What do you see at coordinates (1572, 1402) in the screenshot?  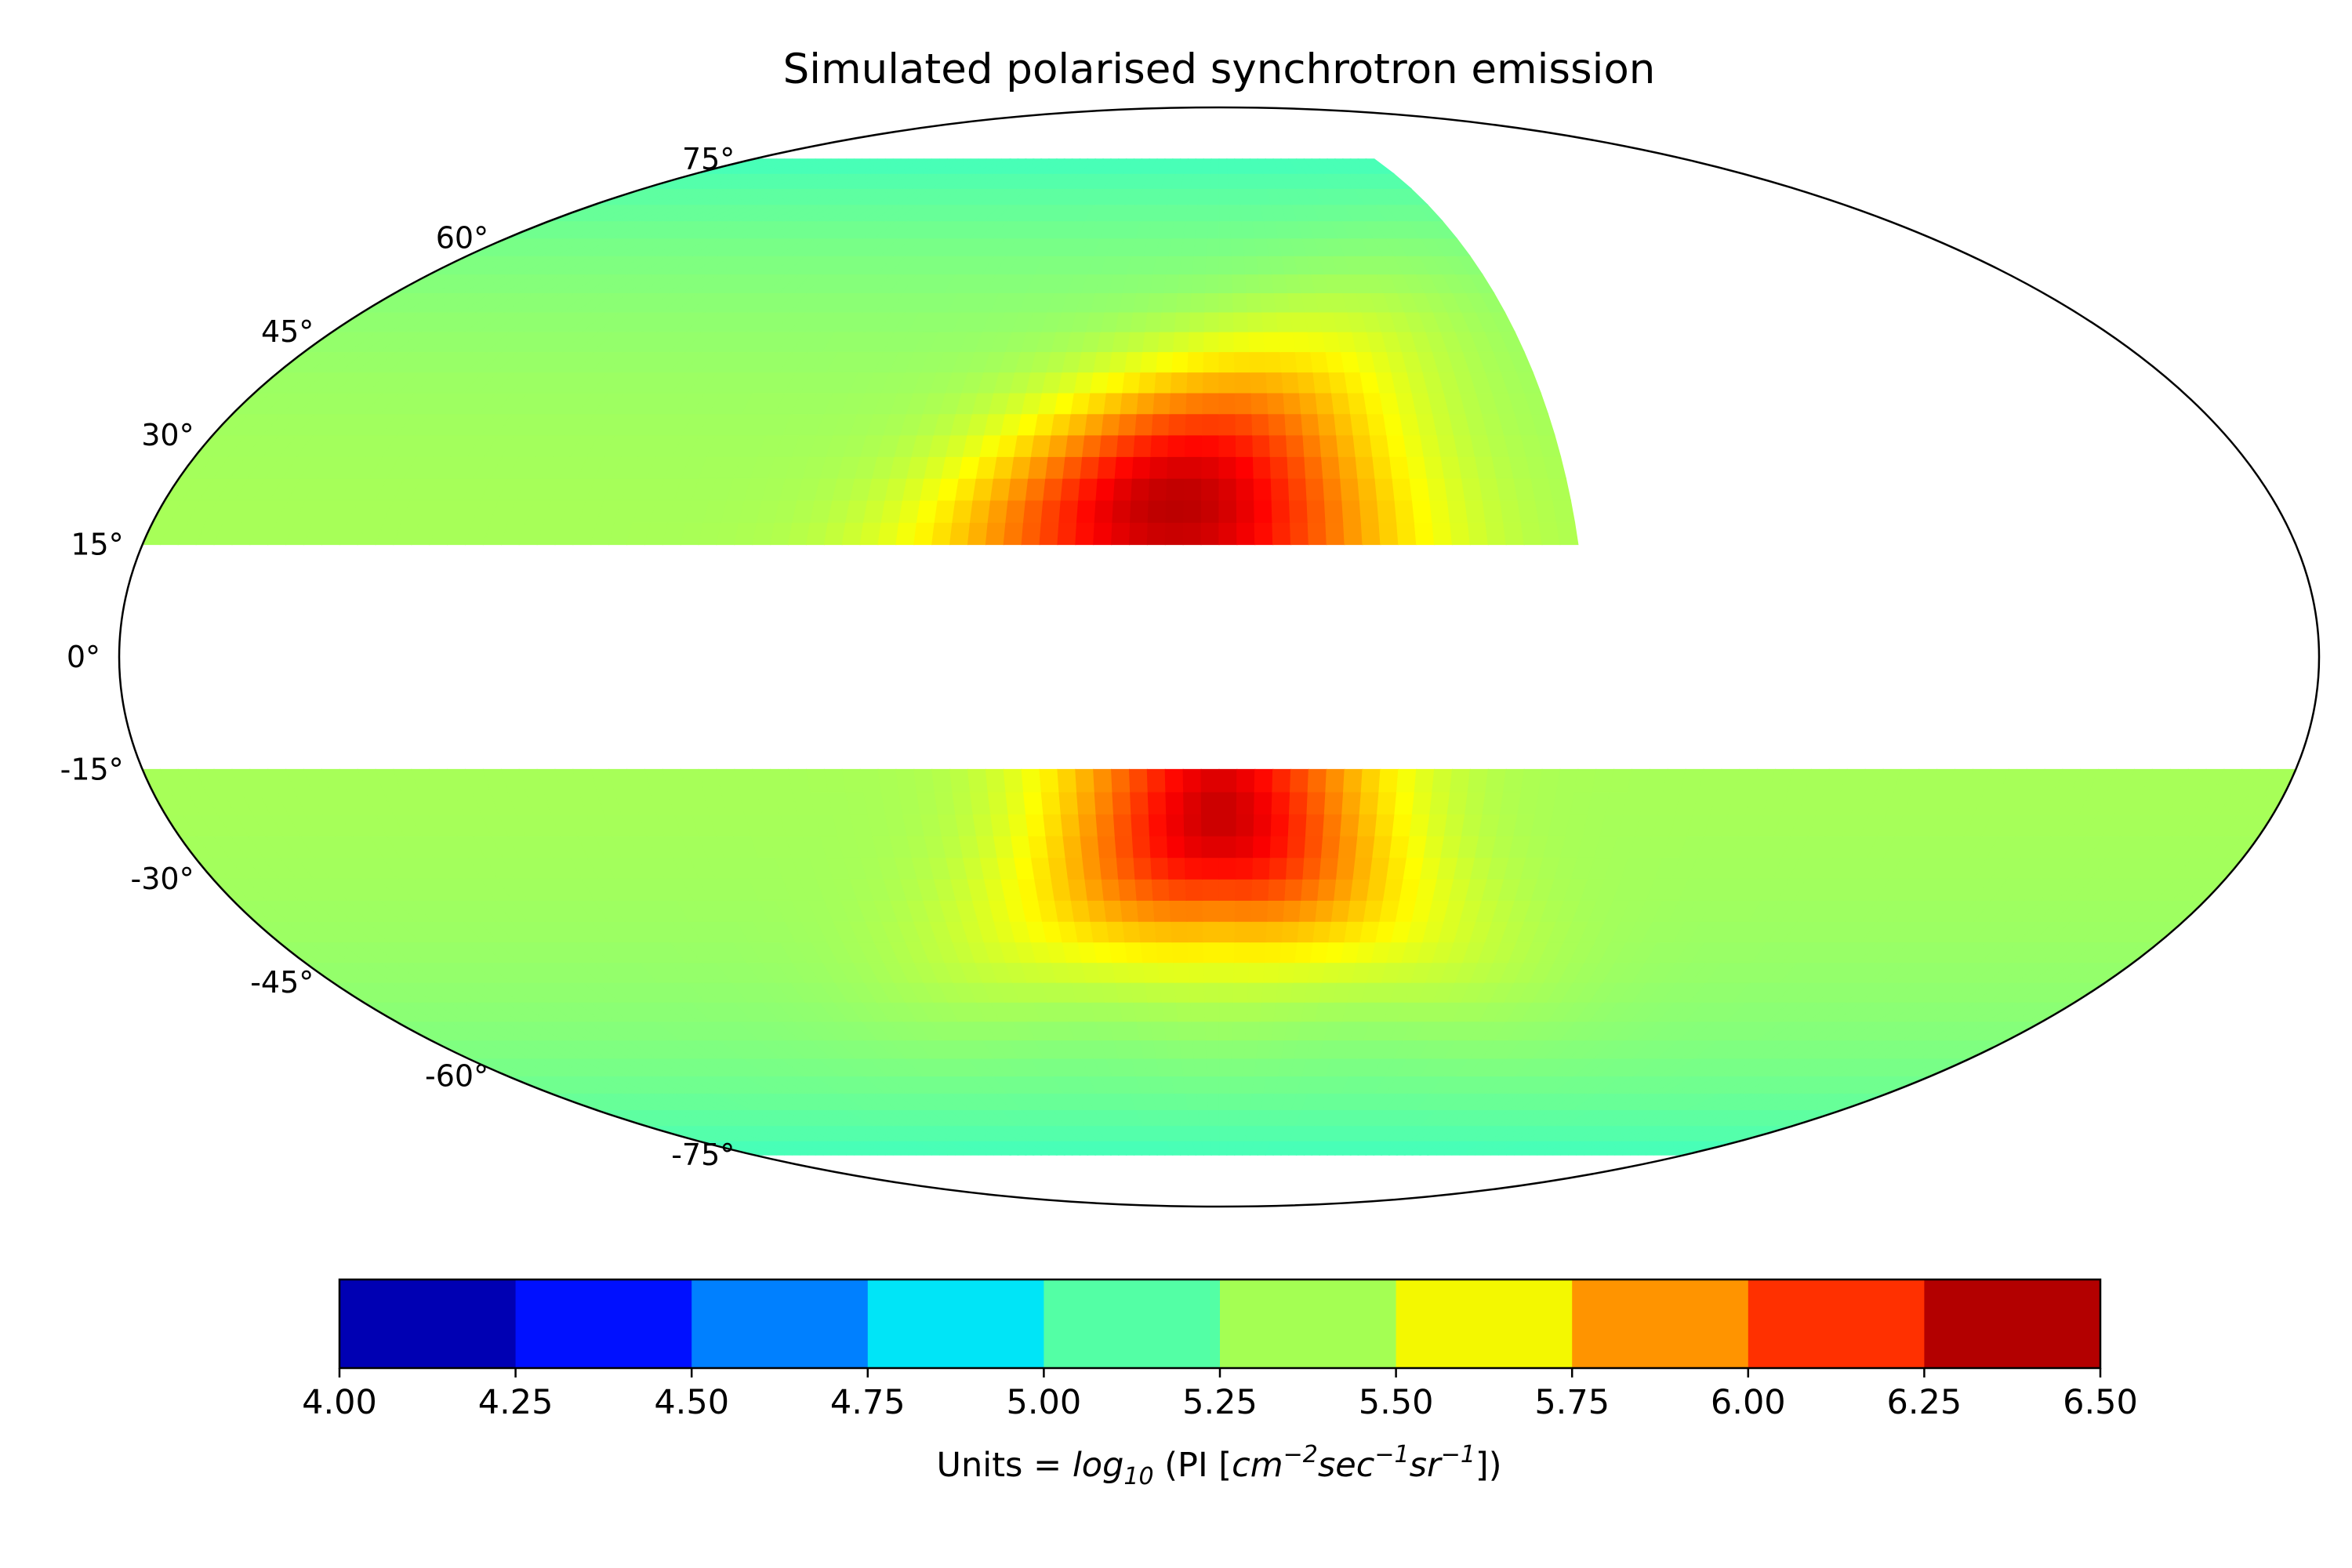 I see `colorbar-tick-label: 5.75` at bounding box center [1572, 1402].